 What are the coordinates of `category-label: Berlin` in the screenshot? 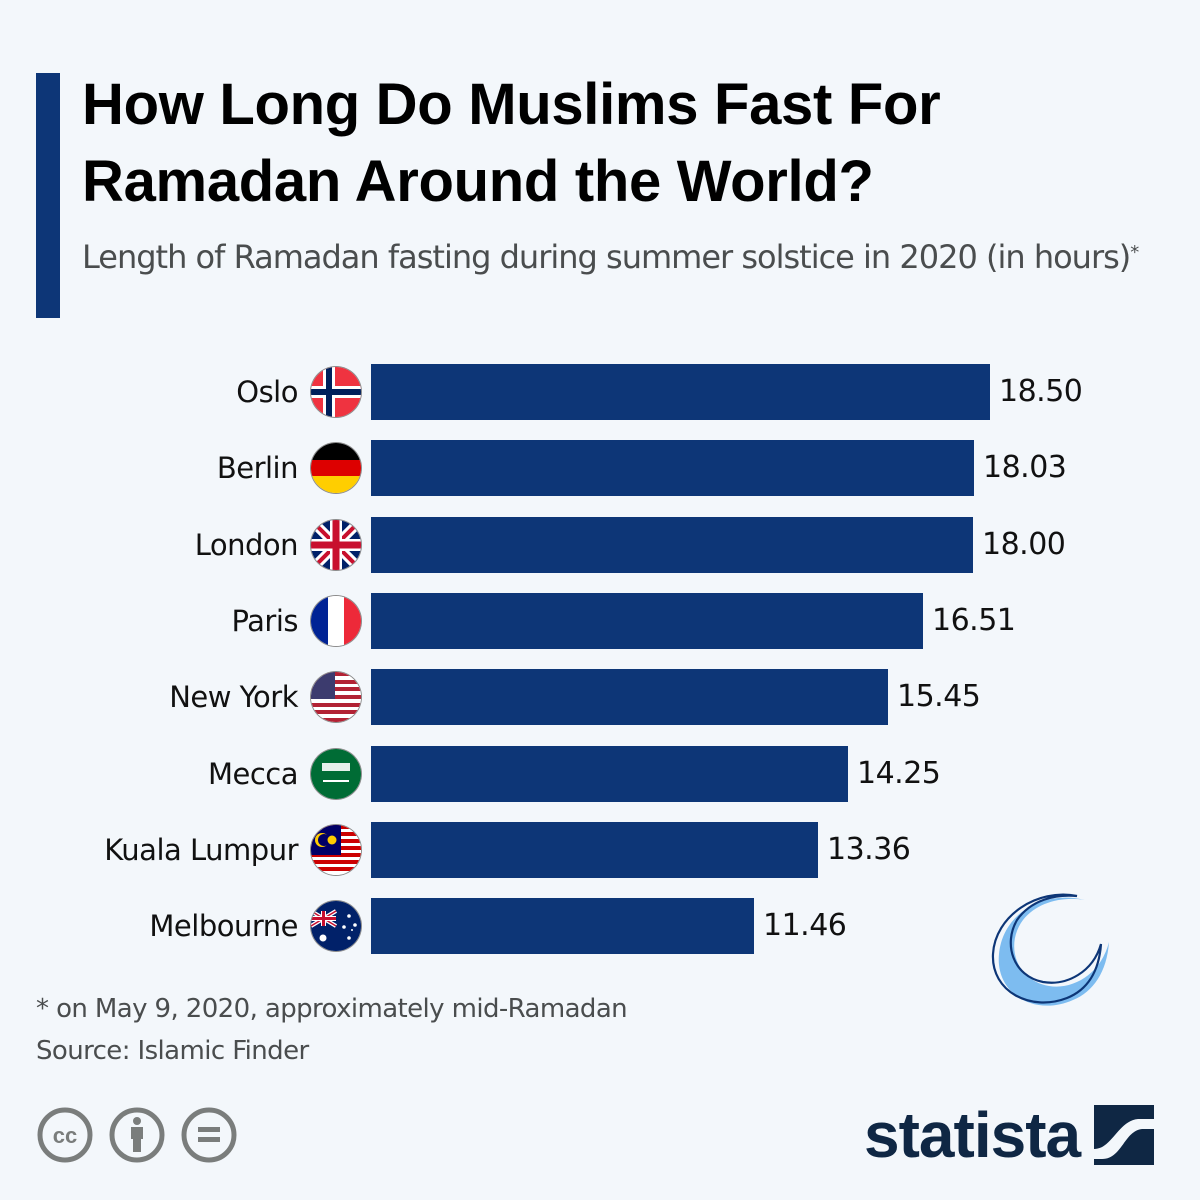 It's located at (257, 468).